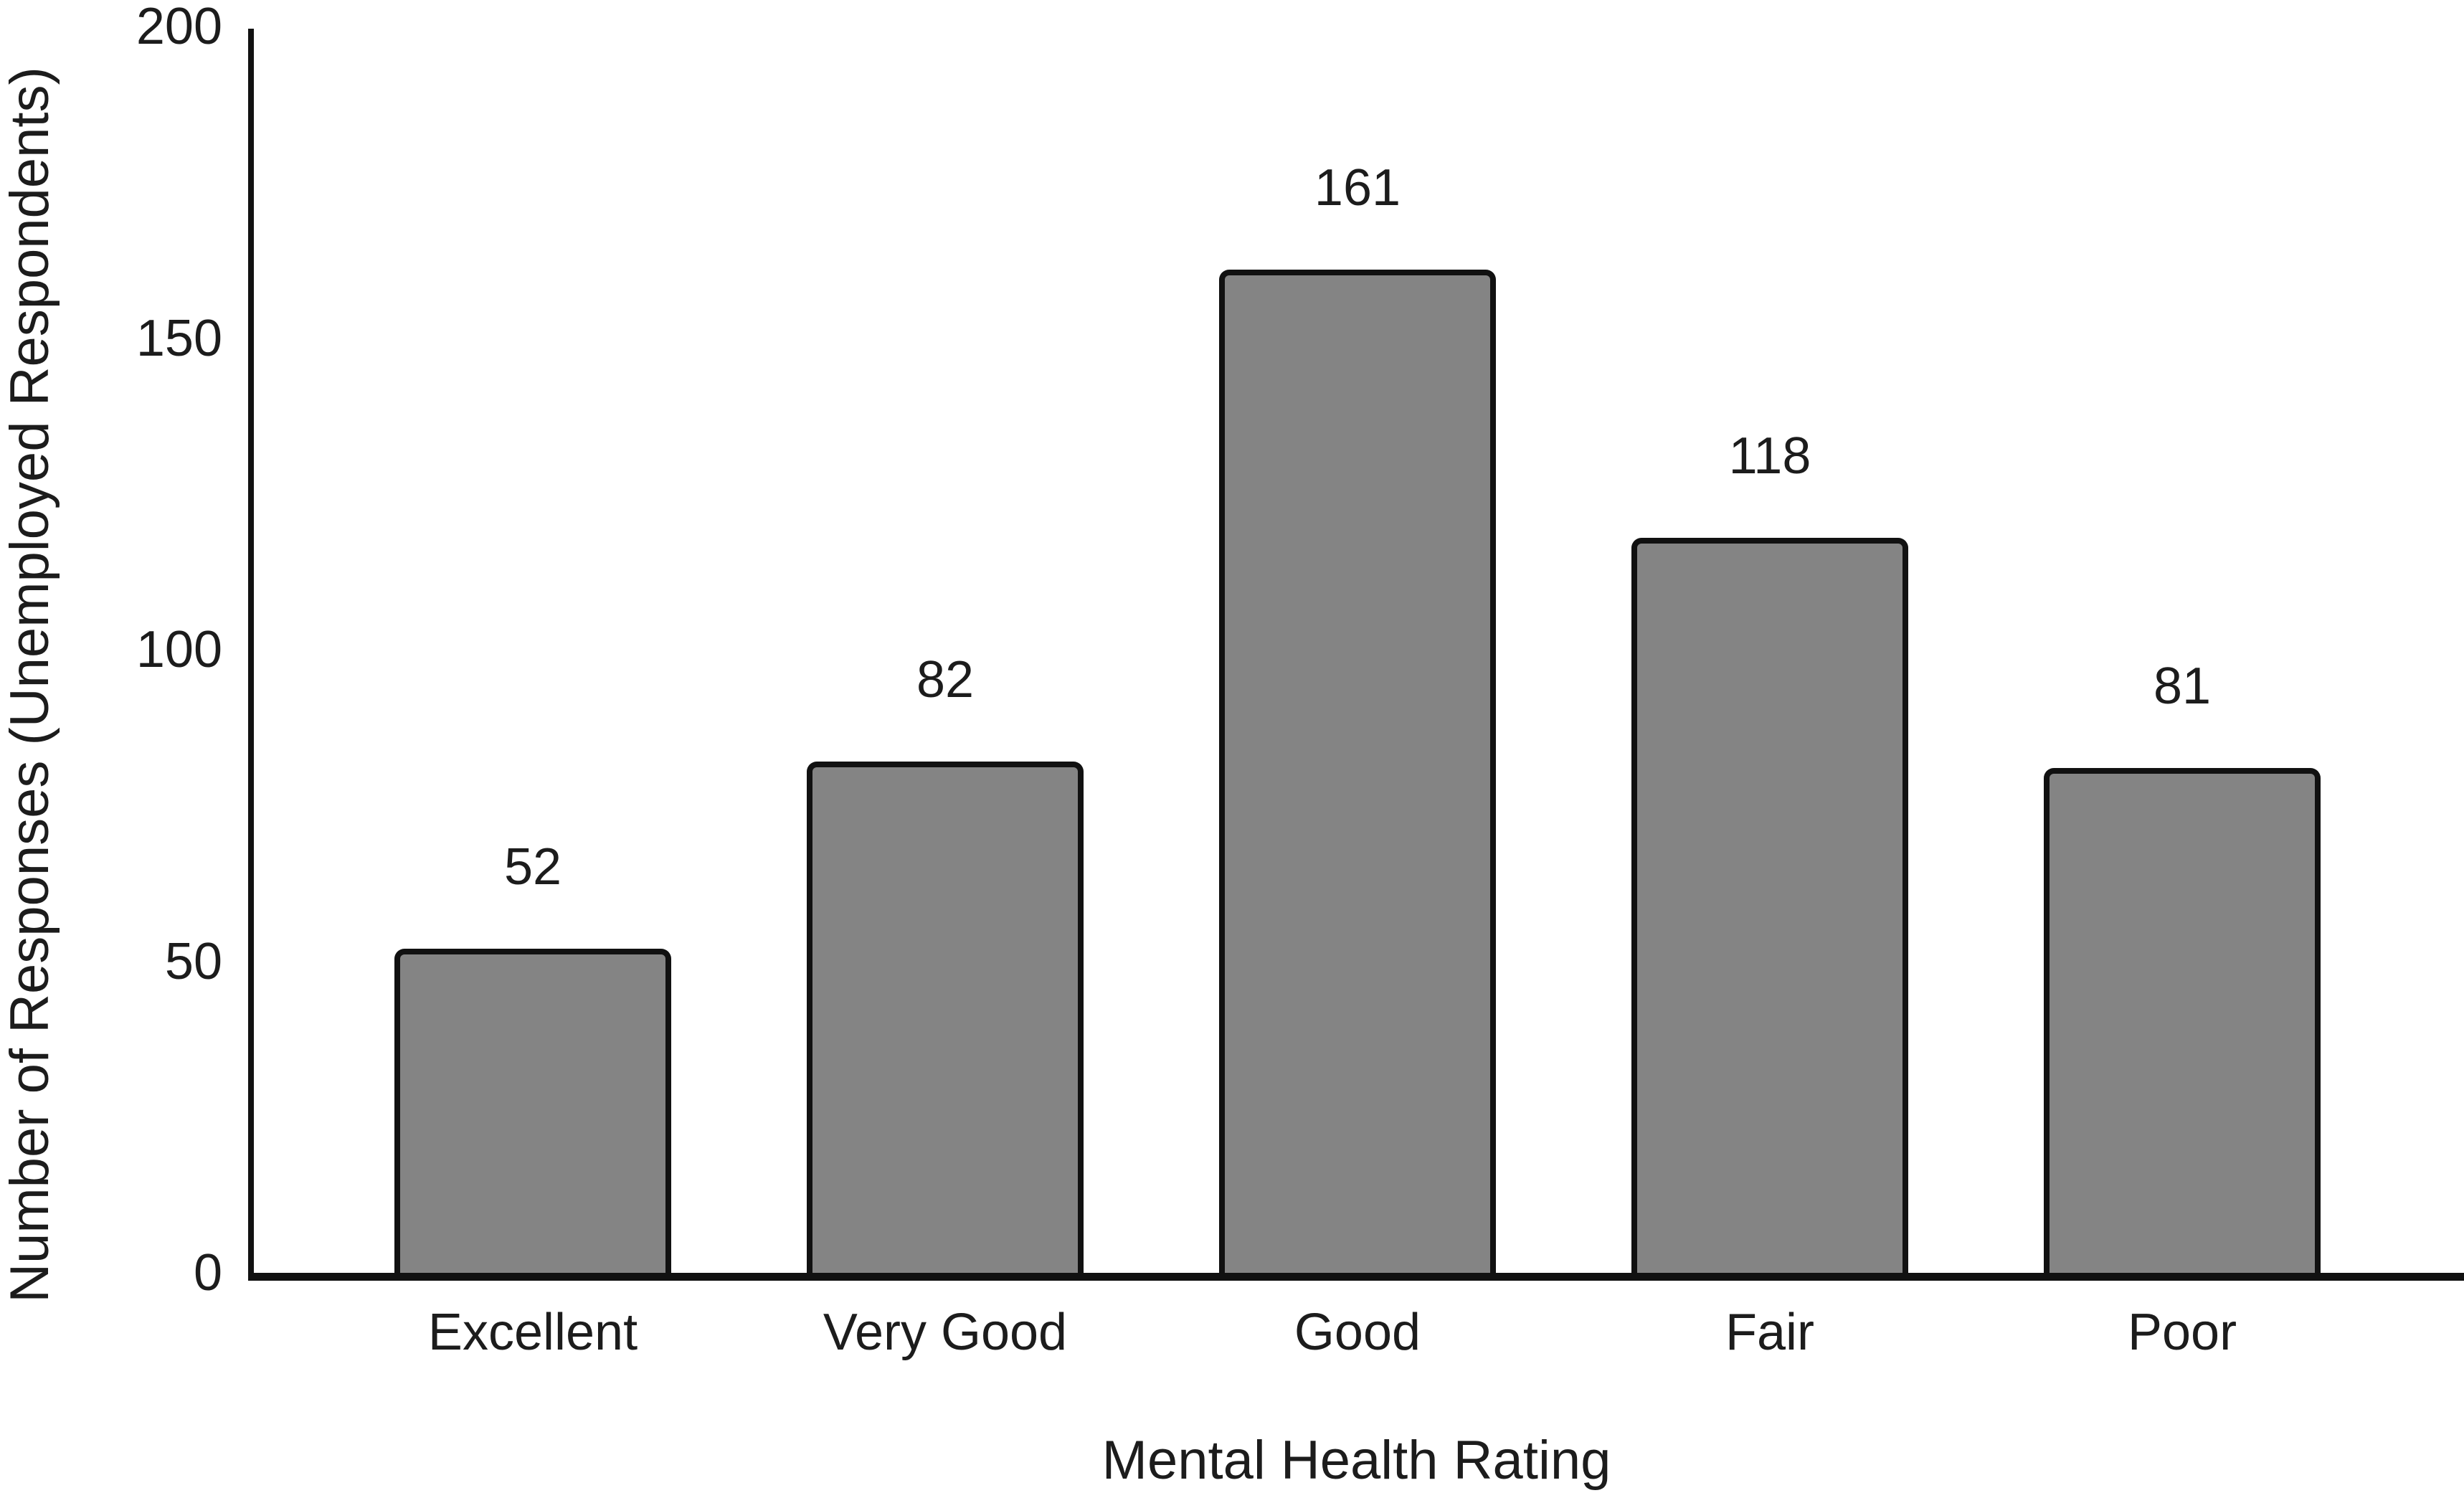  What do you see at coordinates (945, 680) in the screenshot?
I see `value-label-very-good: 82` at bounding box center [945, 680].